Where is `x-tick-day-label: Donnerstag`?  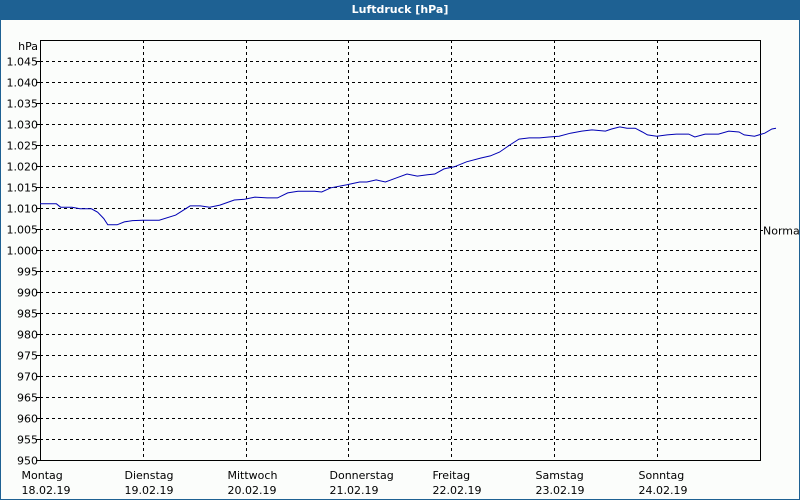
x-tick-day-label: Donnerstag is located at coordinates (362, 475).